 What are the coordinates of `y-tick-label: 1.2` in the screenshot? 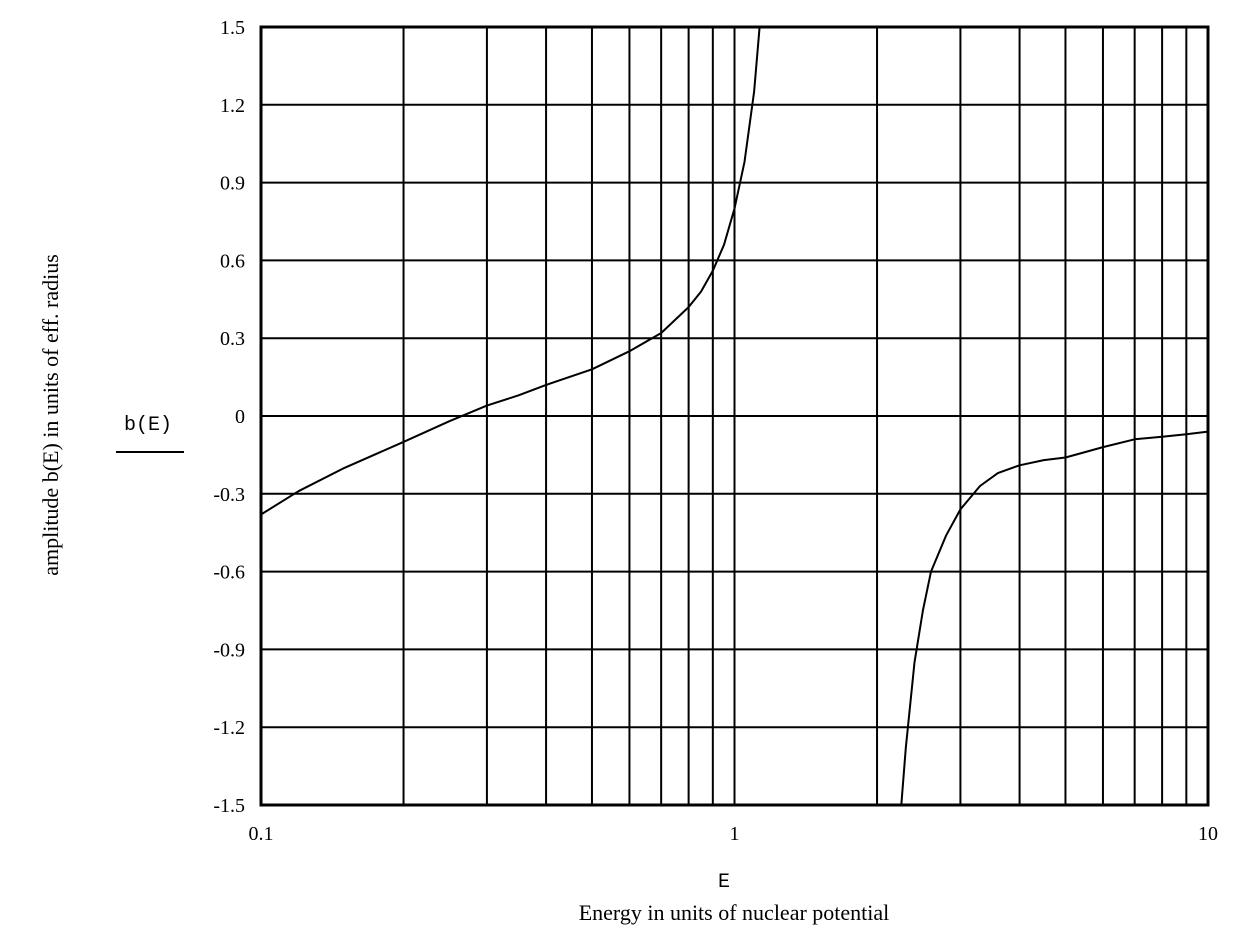 It's located at (232, 106).